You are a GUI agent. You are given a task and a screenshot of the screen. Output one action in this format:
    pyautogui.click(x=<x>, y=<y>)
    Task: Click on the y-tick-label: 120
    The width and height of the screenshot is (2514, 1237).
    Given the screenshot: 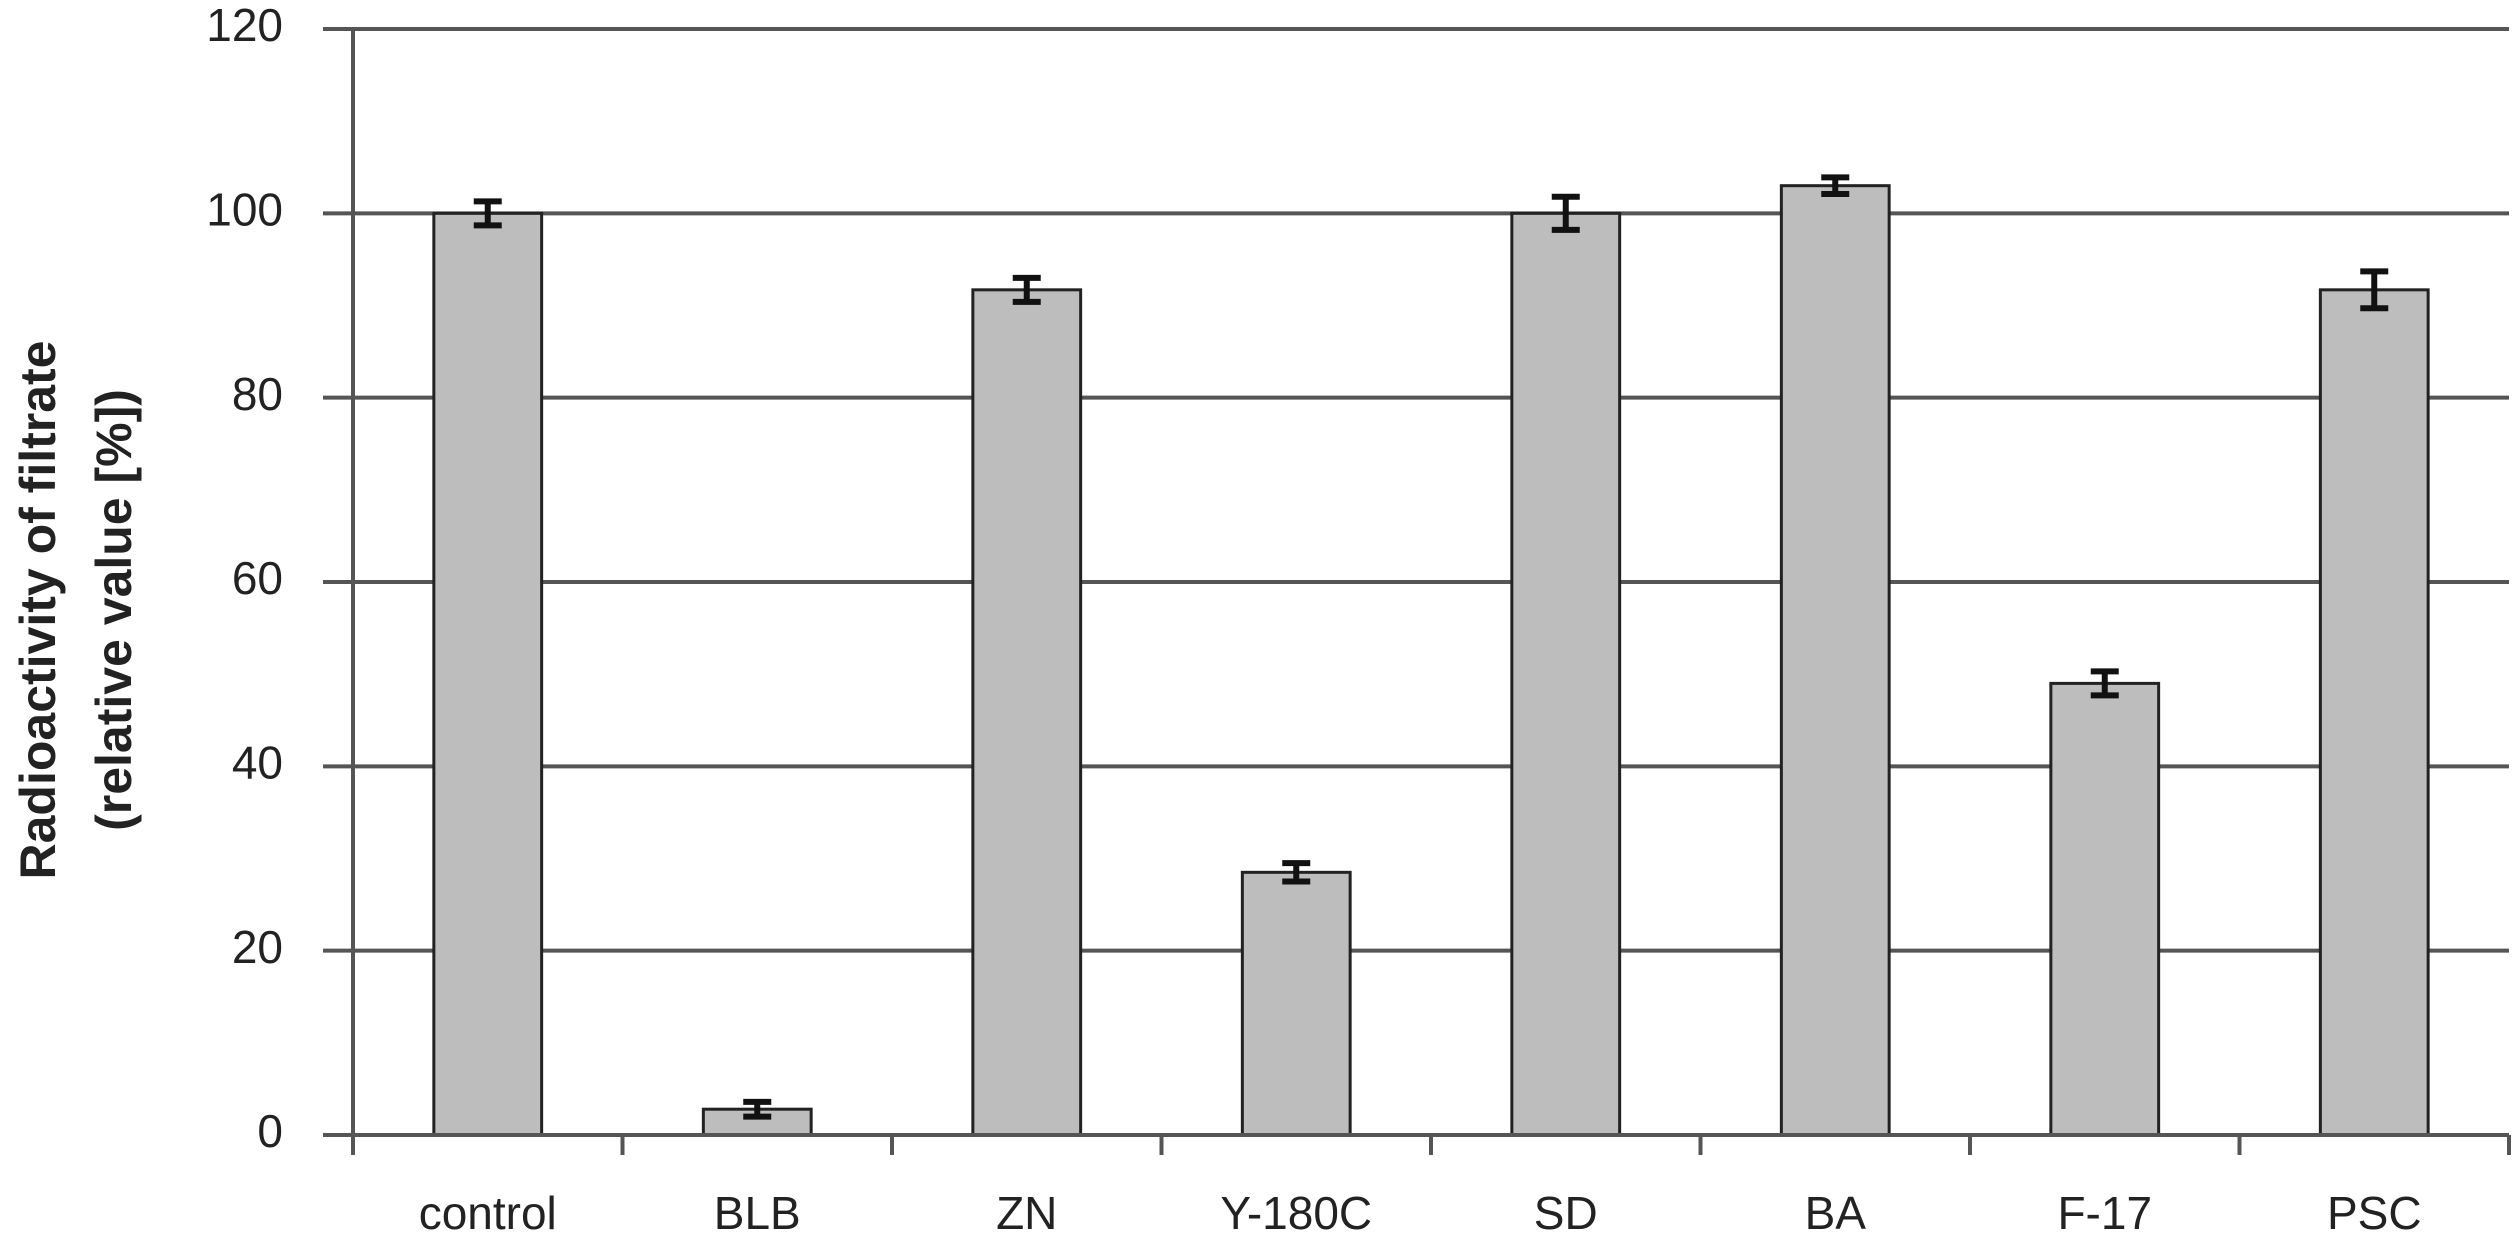 What is the action you would take?
    pyautogui.click(x=244, y=25)
    